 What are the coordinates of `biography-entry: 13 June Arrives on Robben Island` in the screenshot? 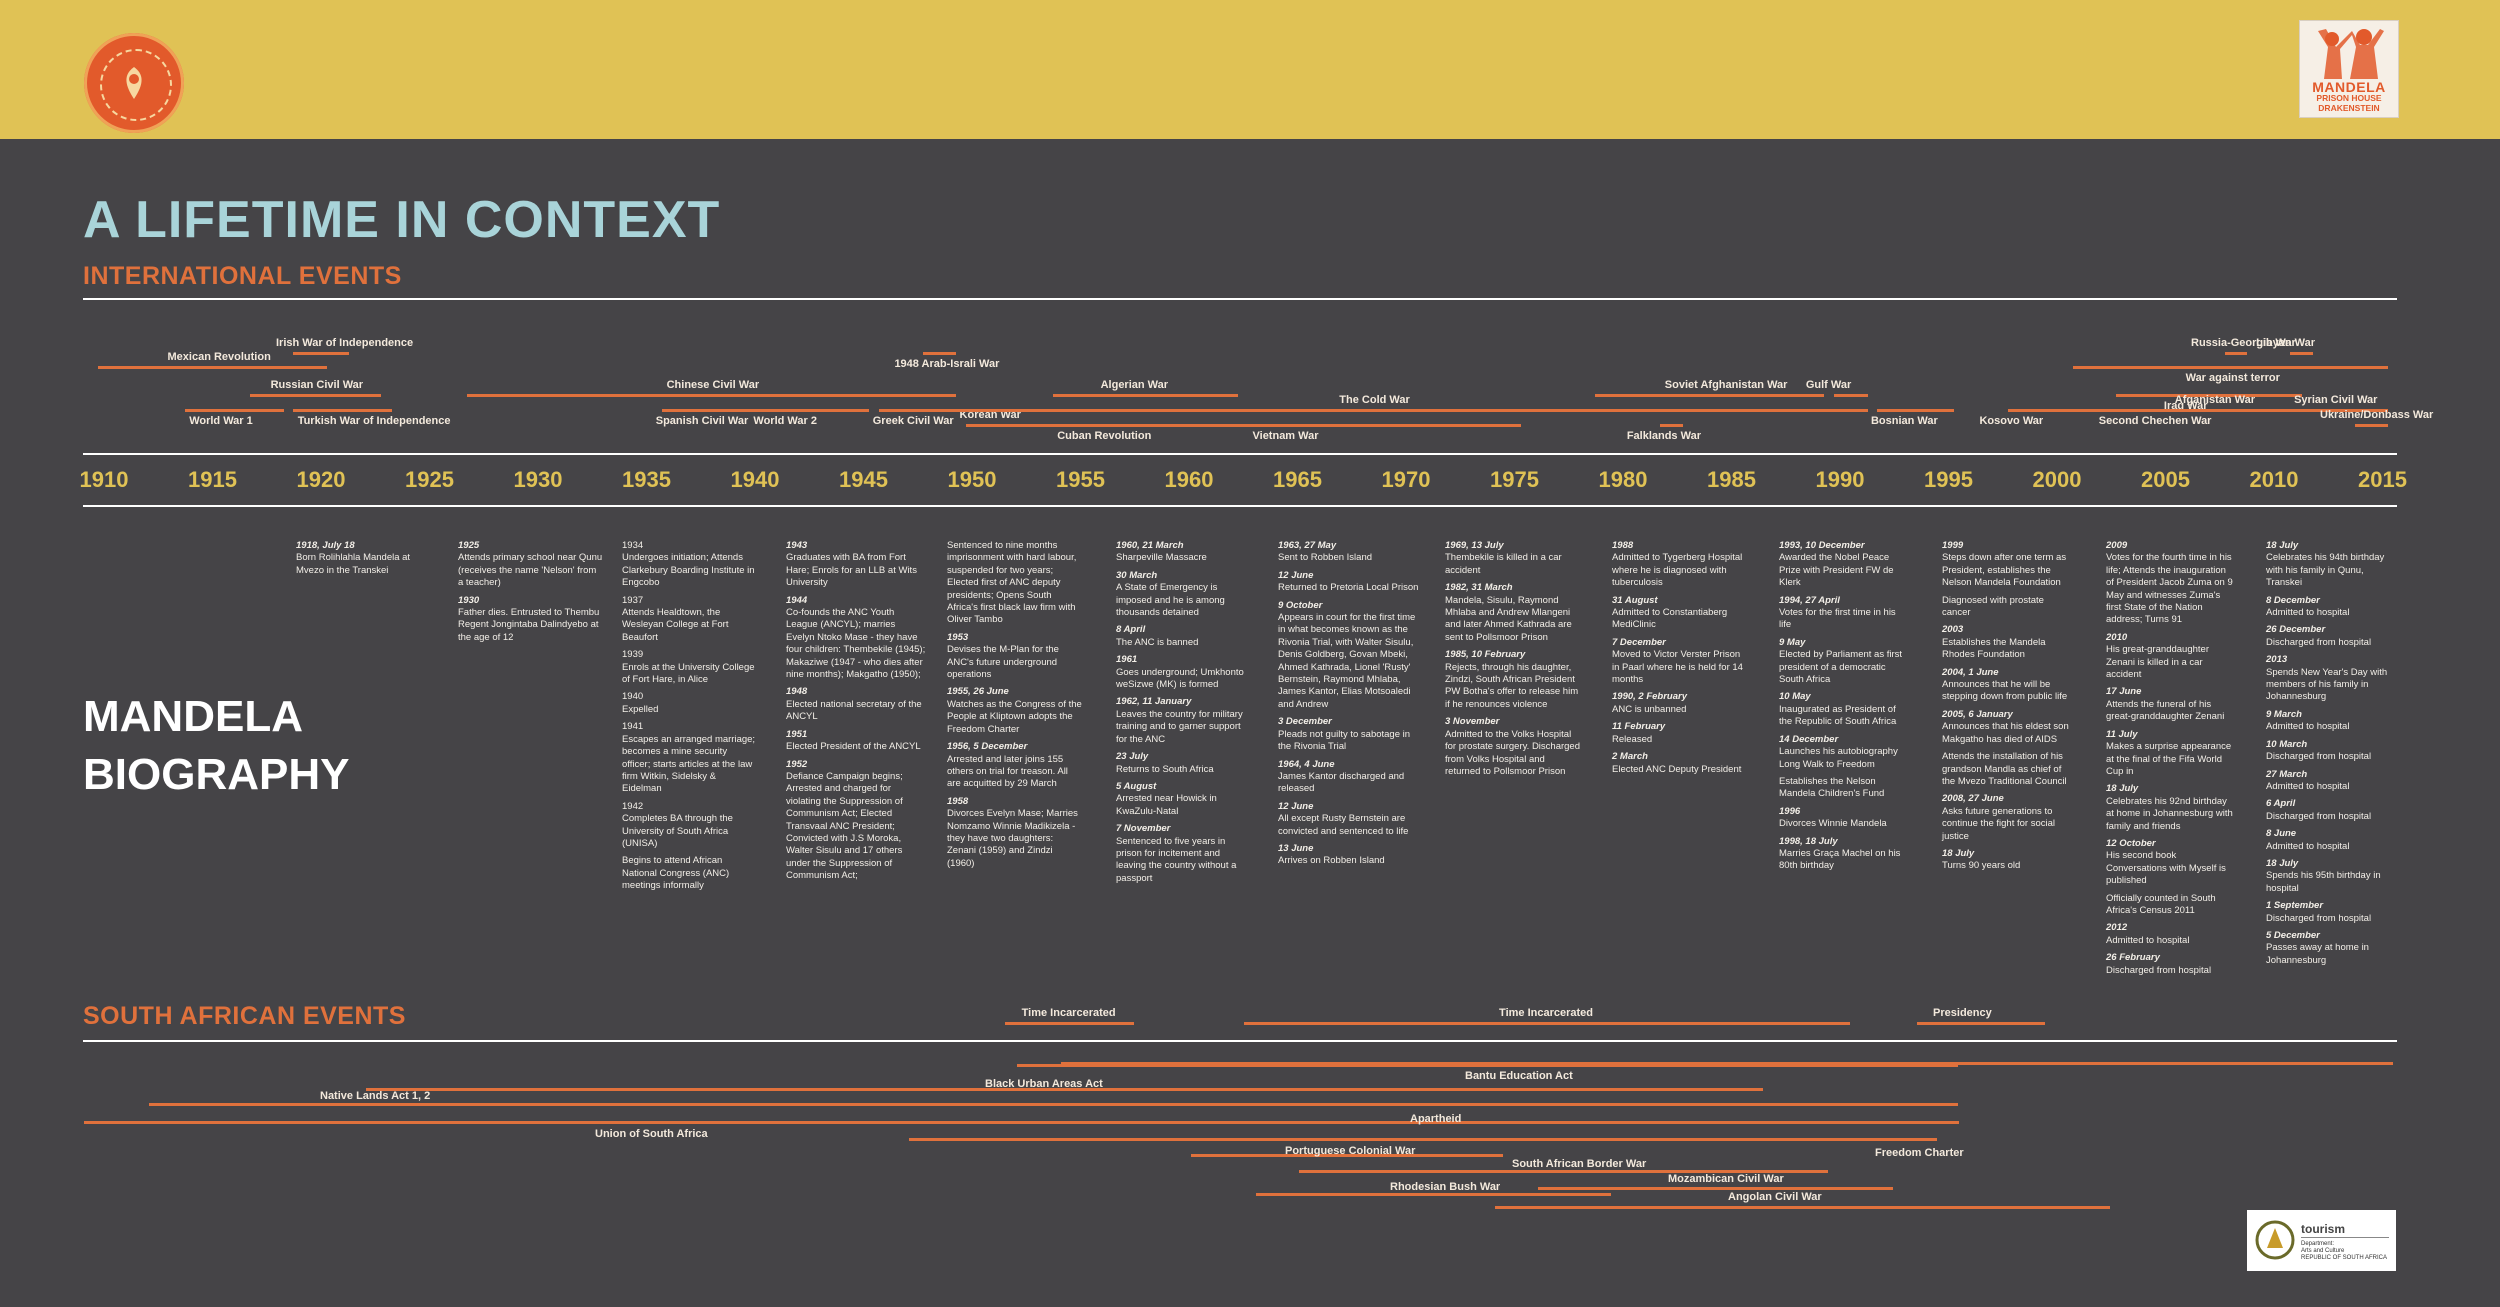 It's located at (1350, 855).